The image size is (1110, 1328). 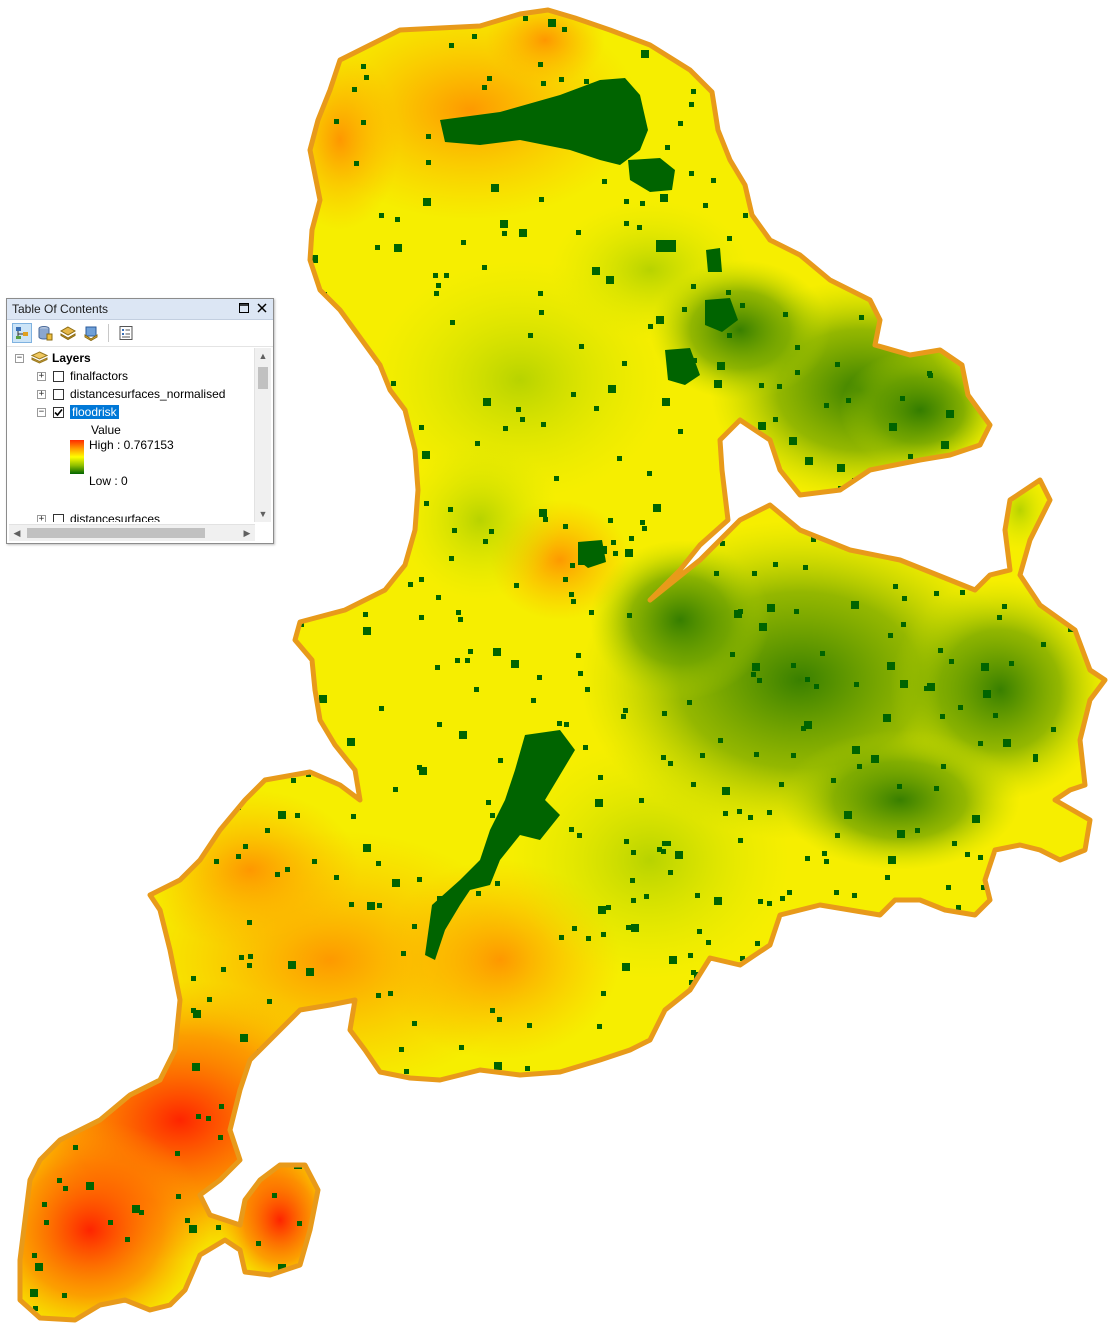 I want to click on layer-name: distancesurfaces, so click(x=115, y=517).